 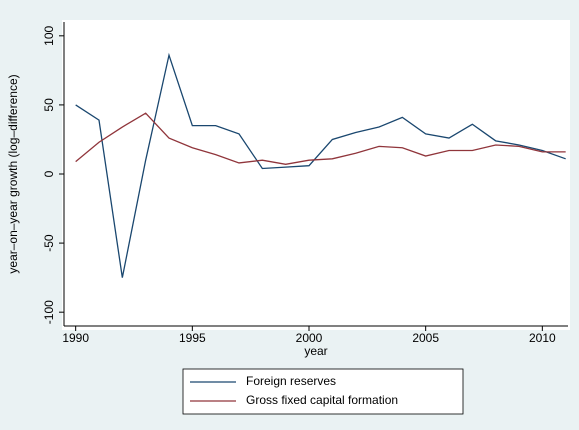 I want to click on x-tick-label: 1990, so click(x=75, y=338).